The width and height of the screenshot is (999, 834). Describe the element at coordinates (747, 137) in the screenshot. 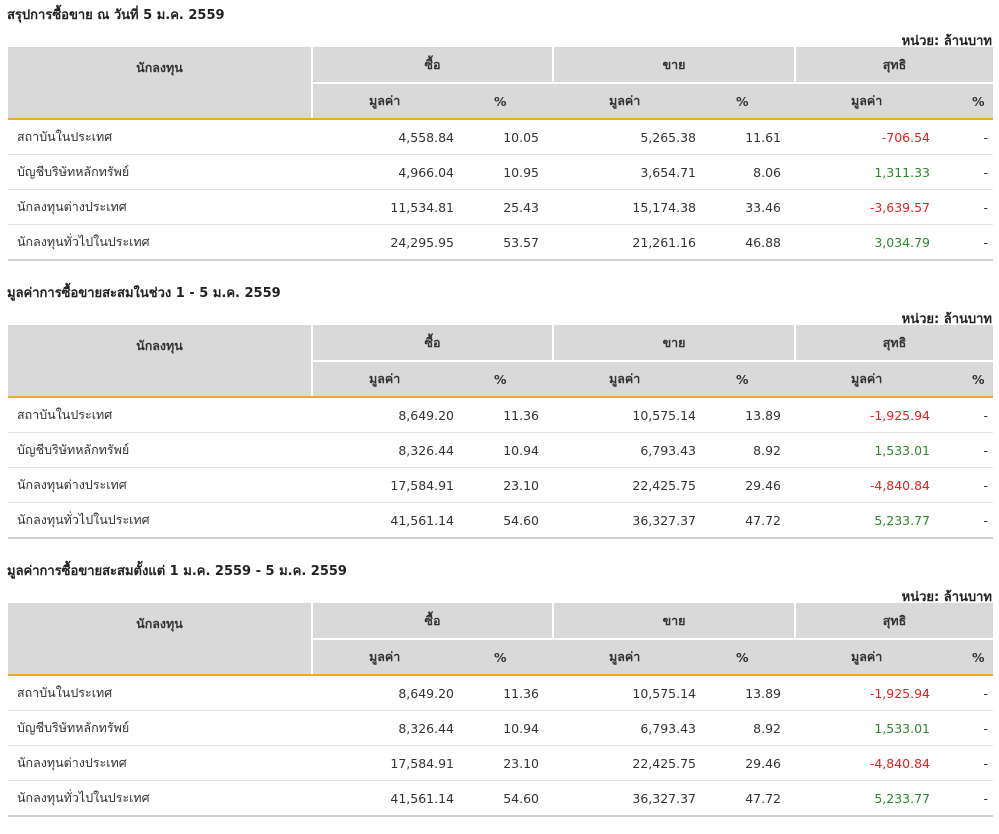

I see `sell-pct: 11.61` at that location.